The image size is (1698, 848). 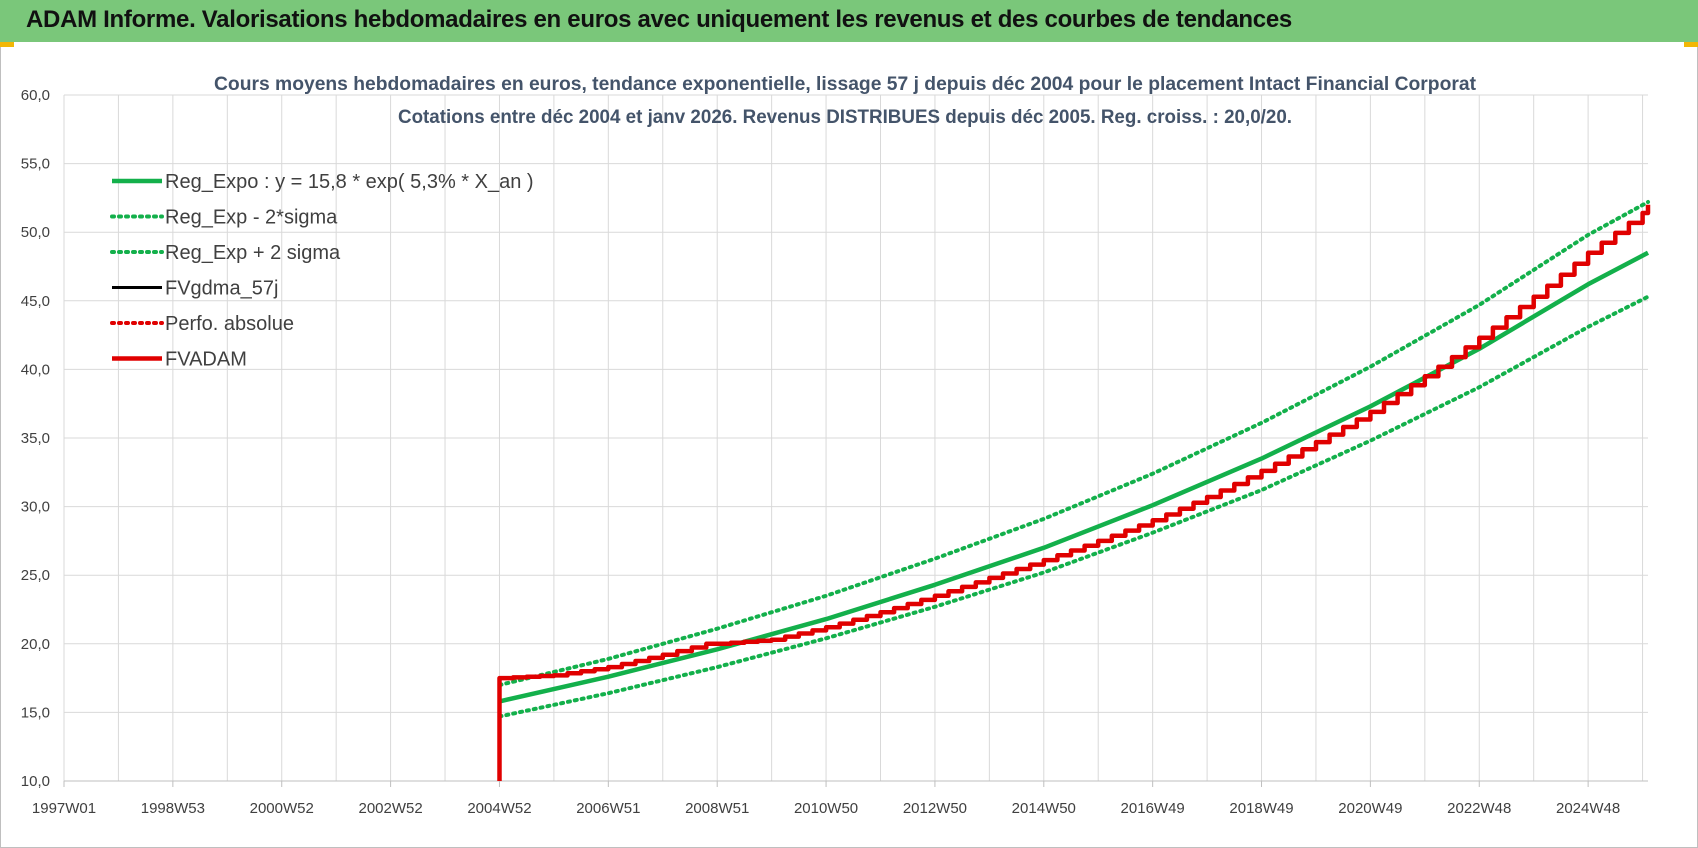 I want to click on y-tick-label: 30,0, so click(x=35, y=507).